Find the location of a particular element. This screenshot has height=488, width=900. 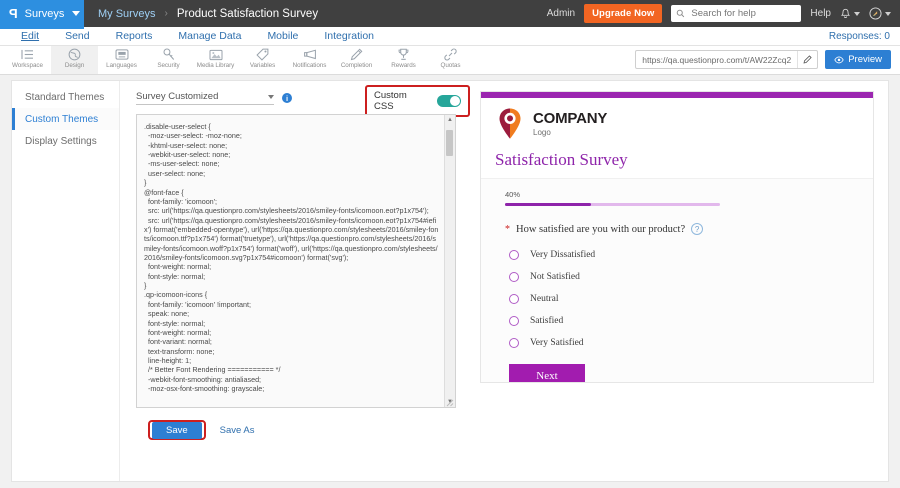

admin-link: Admin is located at coordinates (561, 13).